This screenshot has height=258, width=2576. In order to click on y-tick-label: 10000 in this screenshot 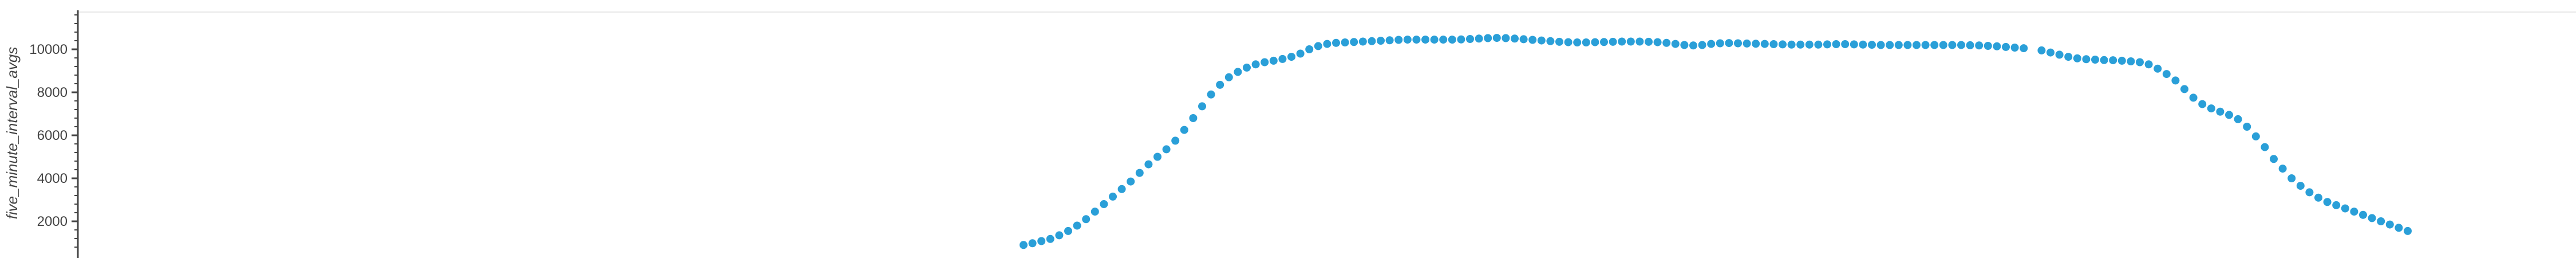, I will do `click(48, 49)`.